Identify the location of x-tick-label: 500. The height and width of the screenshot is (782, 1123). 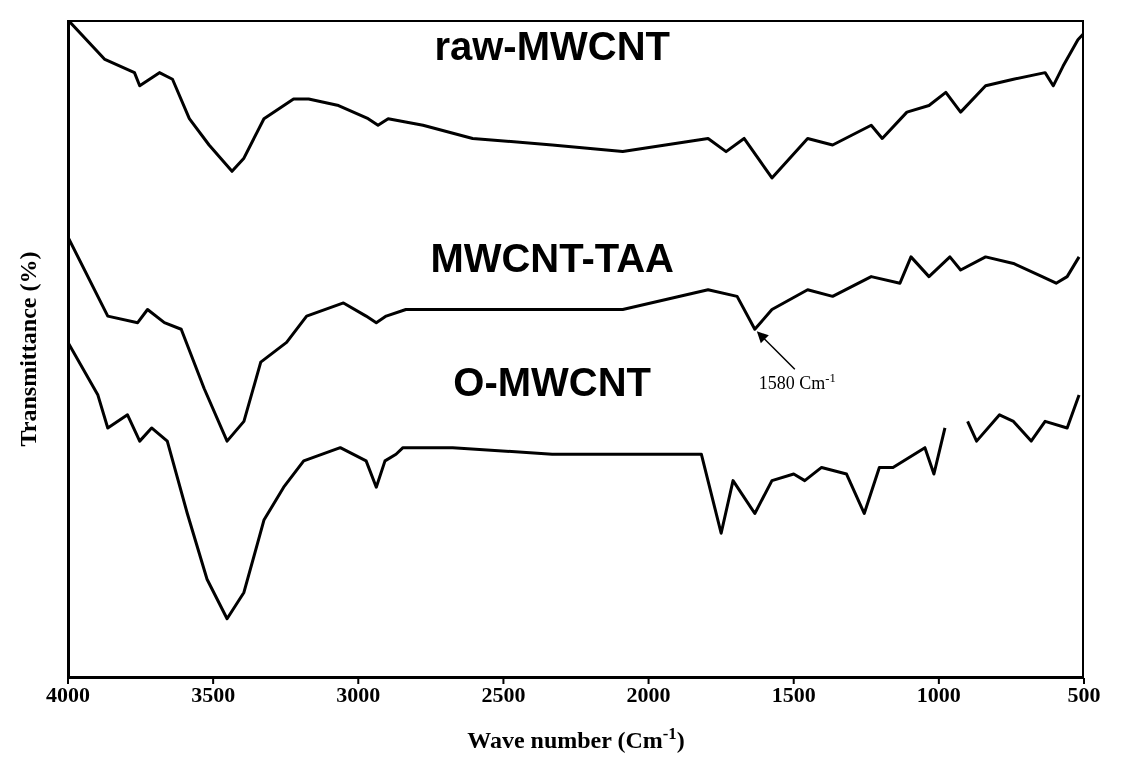
(1084, 694).